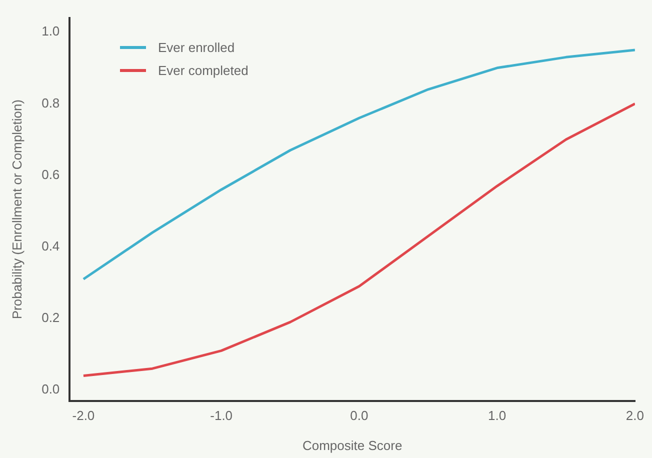 The image size is (652, 458). I want to click on x-tick-label: -2.0, so click(83, 416).